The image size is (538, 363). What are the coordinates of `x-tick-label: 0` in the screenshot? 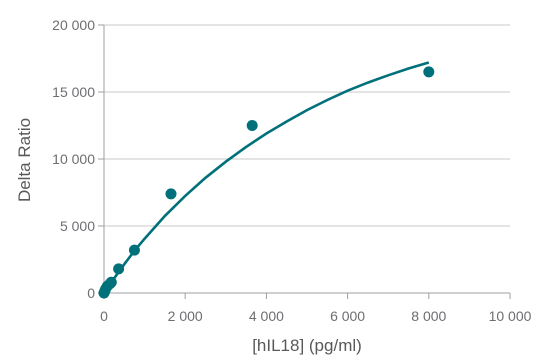 It's located at (104, 316).